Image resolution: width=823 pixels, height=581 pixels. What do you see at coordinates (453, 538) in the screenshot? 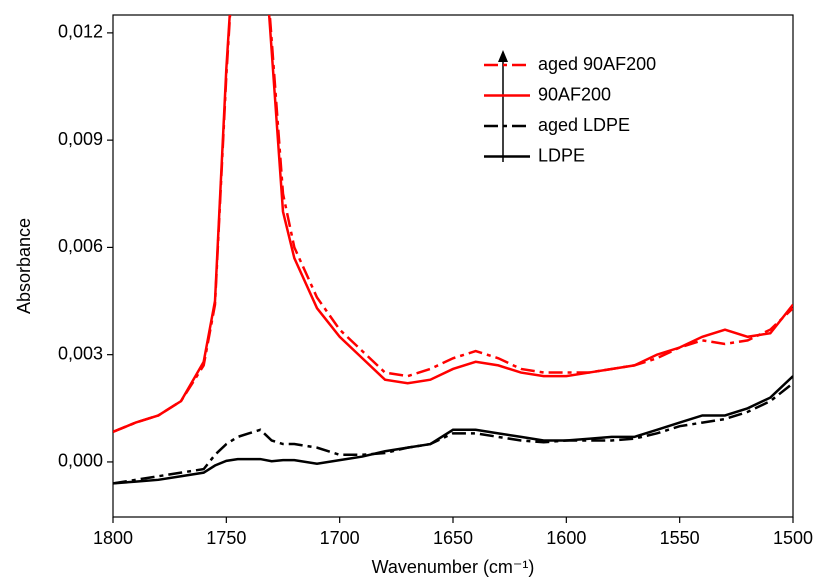
I see `x-tick-label: 1650` at bounding box center [453, 538].